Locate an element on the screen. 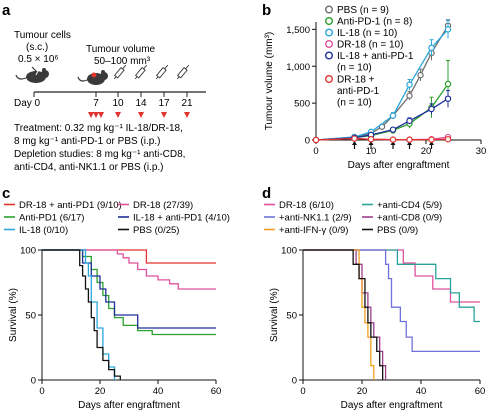 This screenshot has width=488, height=419. y-tick-label: 50 is located at coordinates (30, 316).